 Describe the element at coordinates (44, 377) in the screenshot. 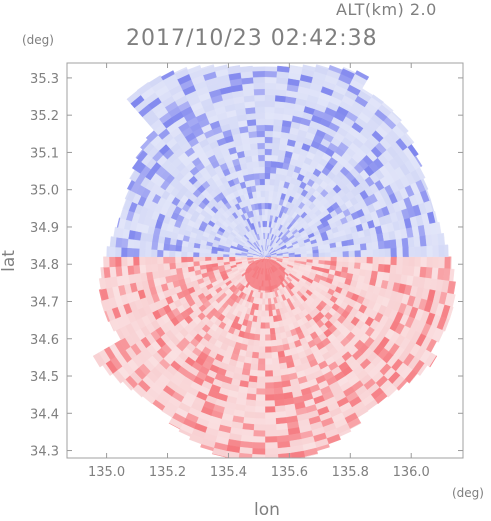

I see `y-tick-label: 34.5` at that location.